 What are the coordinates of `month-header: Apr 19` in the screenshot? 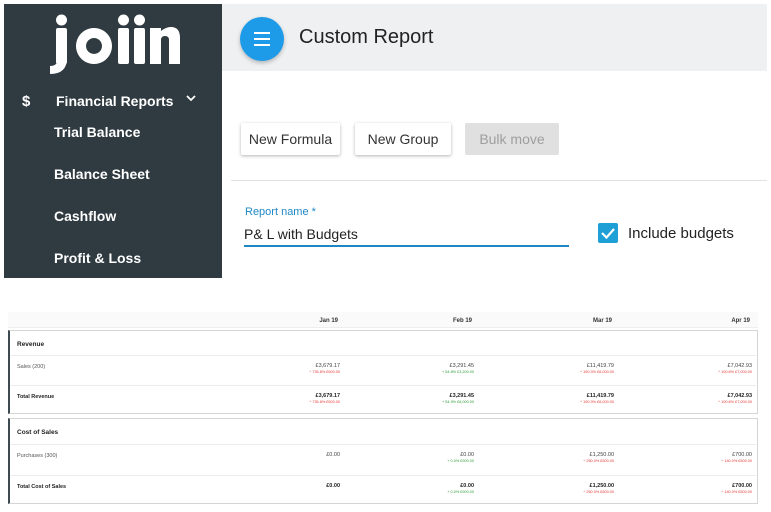 It's located at (740, 321).